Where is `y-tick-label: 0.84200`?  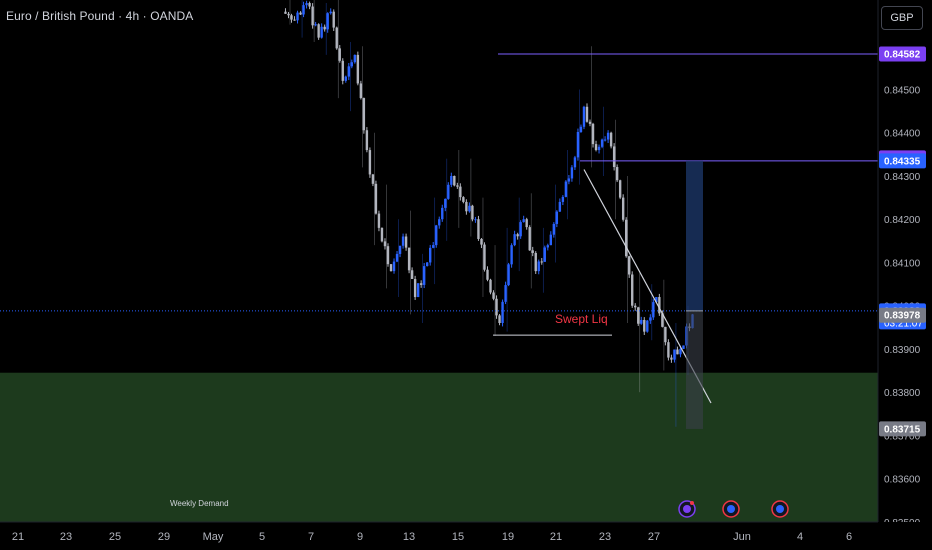 y-tick-label: 0.84200 is located at coordinates (902, 220).